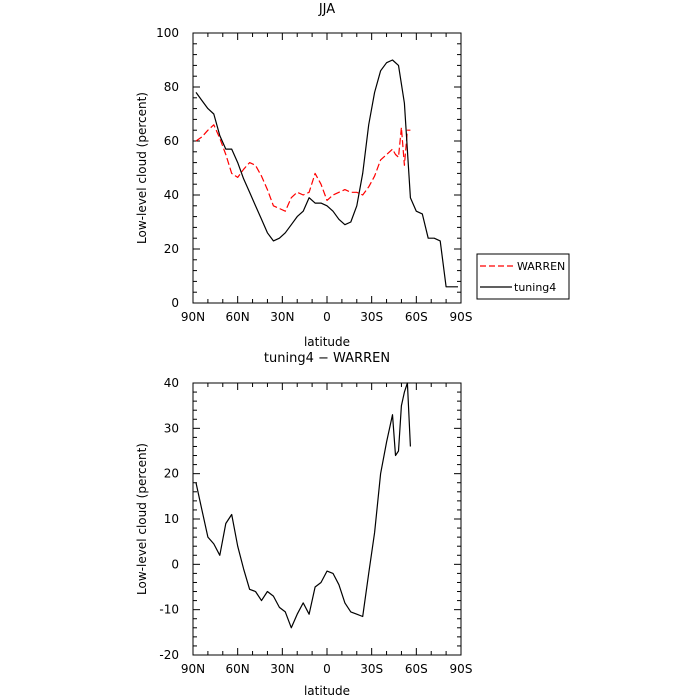  Describe the element at coordinates (171, 195) in the screenshot. I see `top-y-tick-label: 40` at that location.